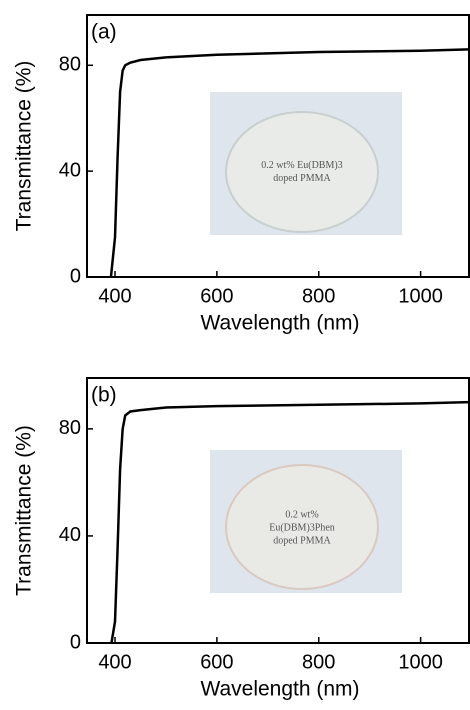  What do you see at coordinates (301, 165) in the screenshot?
I see `inset-text: 0.2 wt% Eu(DBM)3` at bounding box center [301, 165].